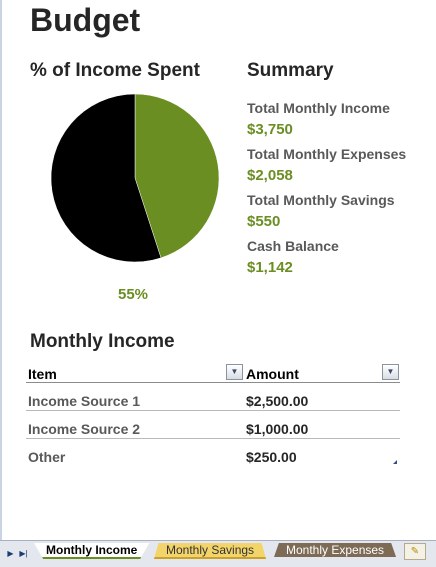 The width and height of the screenshot is (436, 567). What do you see at coordinates (415, 551) in the screenshot?
I see `insert-sheet-icon: ✎` at bounding box center [415, 551].